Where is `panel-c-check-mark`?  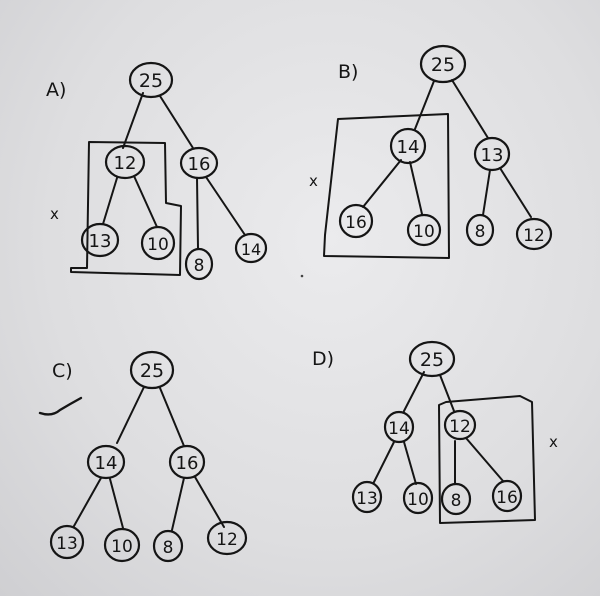
panel-c-check-mark is located at coordinates (60, 406).